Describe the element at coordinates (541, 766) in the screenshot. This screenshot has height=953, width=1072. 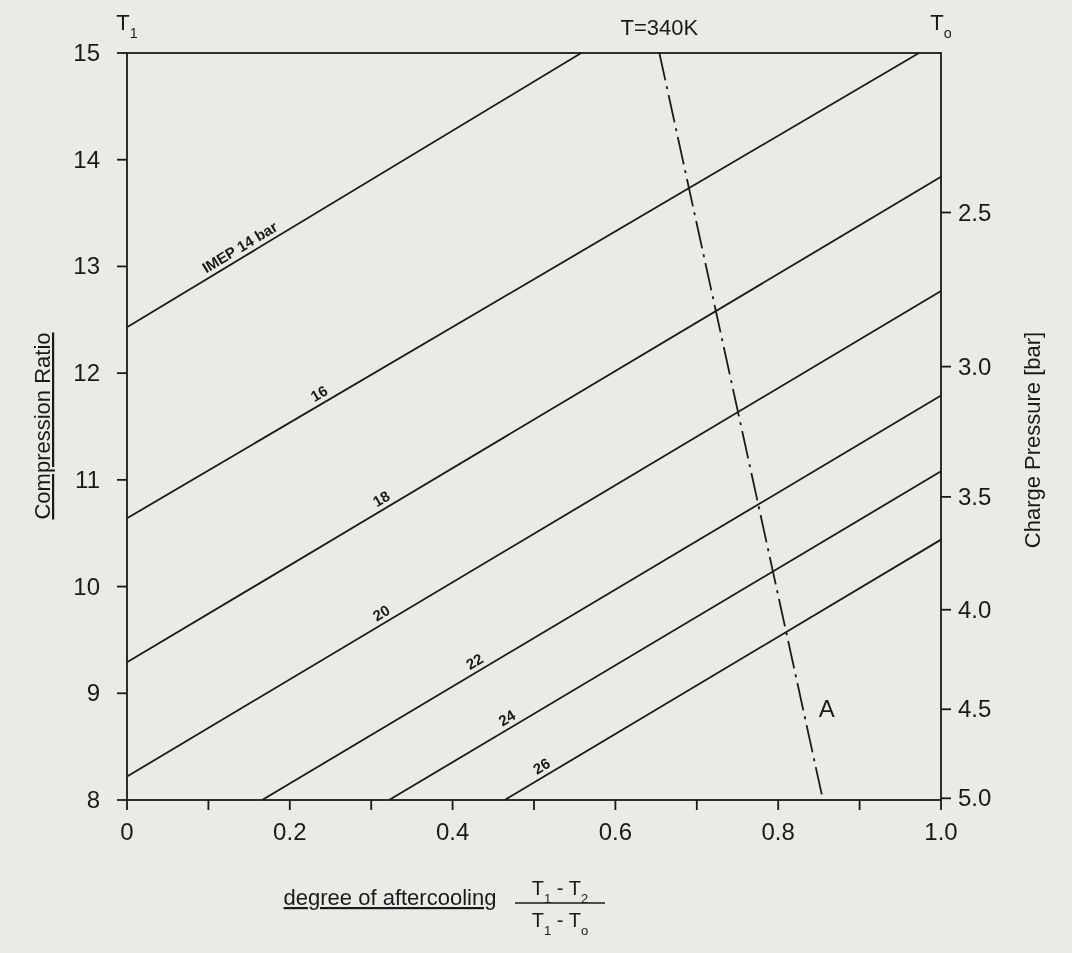
I see `text: 26` at that location.